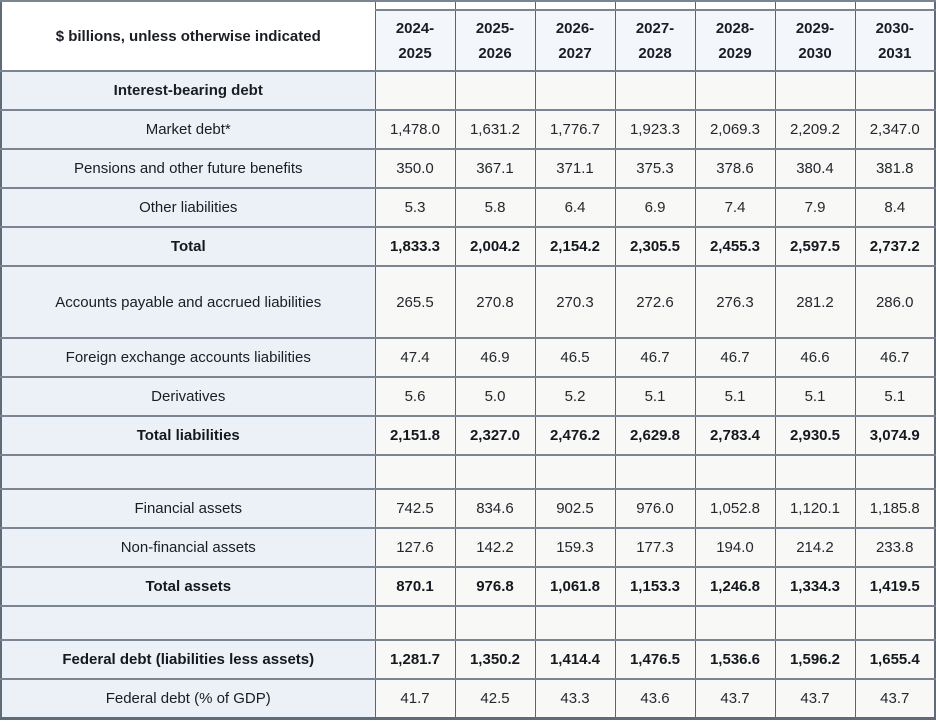 This screenshot has width=936, height=725. What do you see at coordinates (735, 129) in the screenshot?
I see `value-cell: 2,069.3` at bounding box center [735, 129].